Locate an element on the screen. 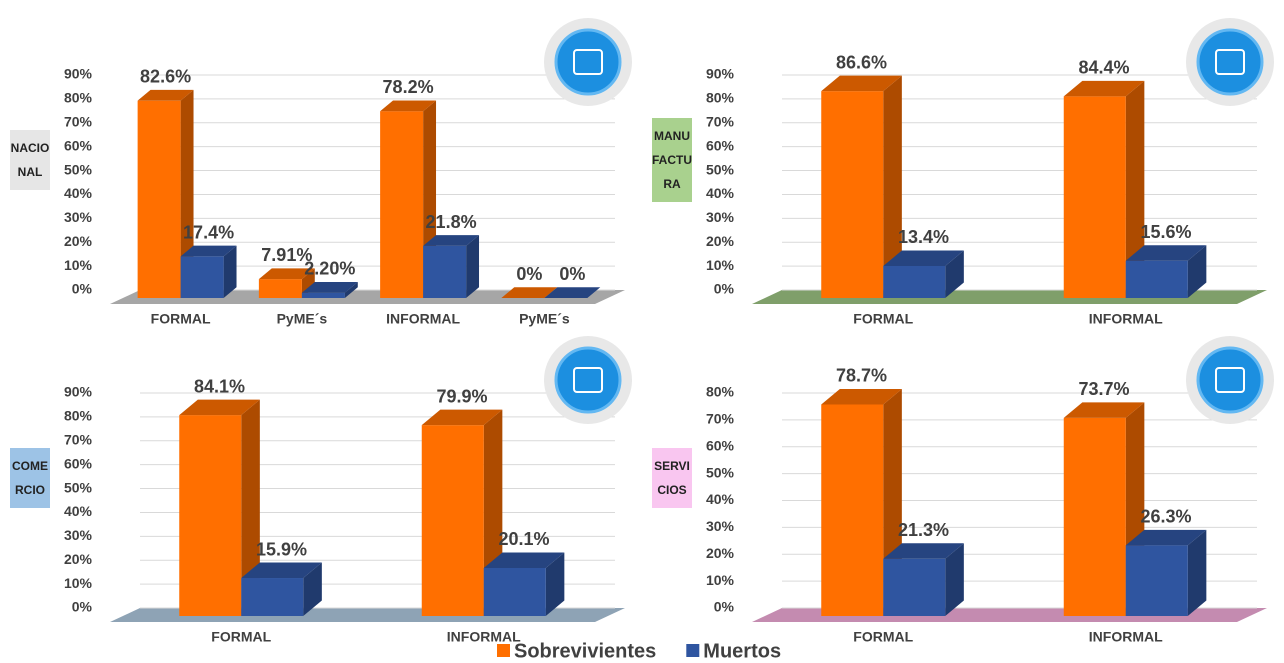 This screenshot has width=1284, height=663. side-label: MANUFACTURA is located at coordinates (672, 160).